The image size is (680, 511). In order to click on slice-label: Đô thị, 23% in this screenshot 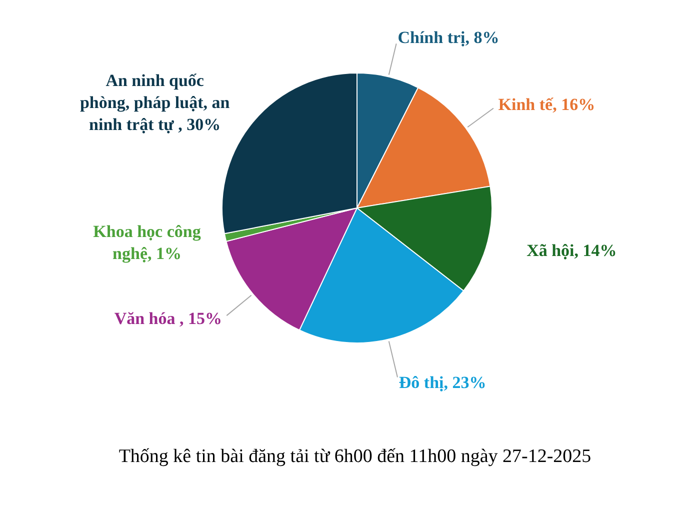, I will do `click(442, 383)`.